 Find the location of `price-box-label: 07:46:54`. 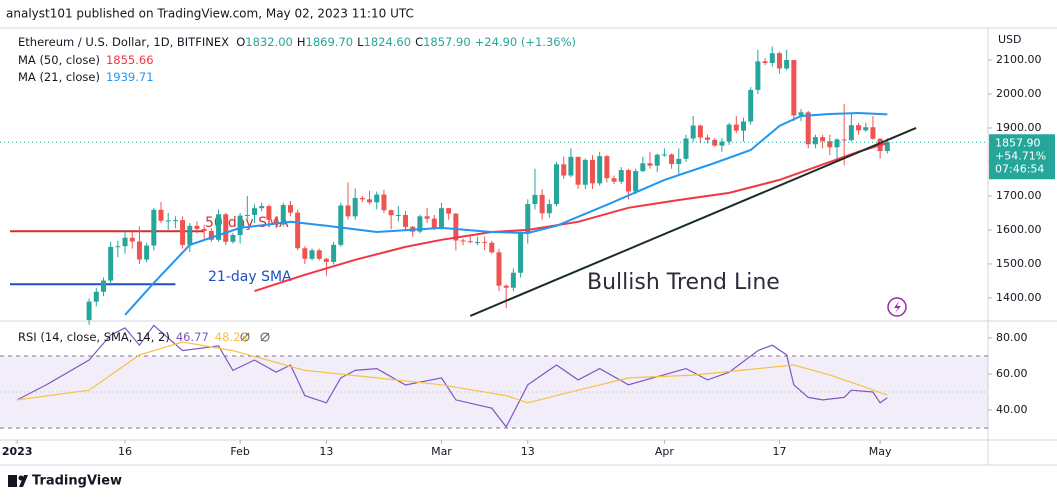

price-box-label: 07:46:54 is located at coordinates (1019, 168).